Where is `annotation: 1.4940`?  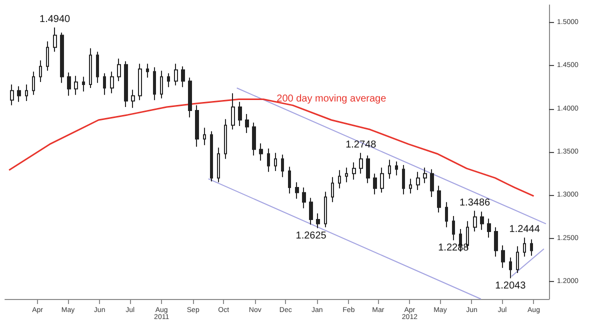 annotation: 1.4940 is located at coordinates (55, 19).